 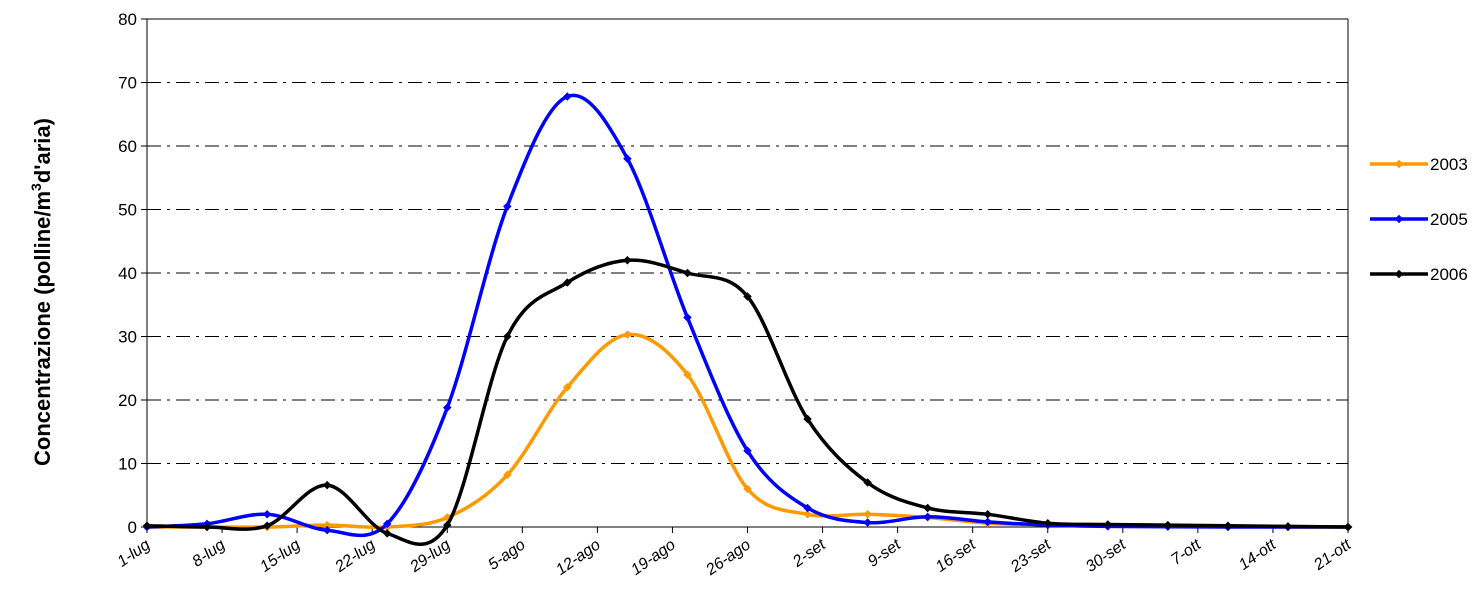 What do you see at coordinates (1399, 164) in the screenshot?
I see `legend-marker-2003` at bounding box center [1399, 164].